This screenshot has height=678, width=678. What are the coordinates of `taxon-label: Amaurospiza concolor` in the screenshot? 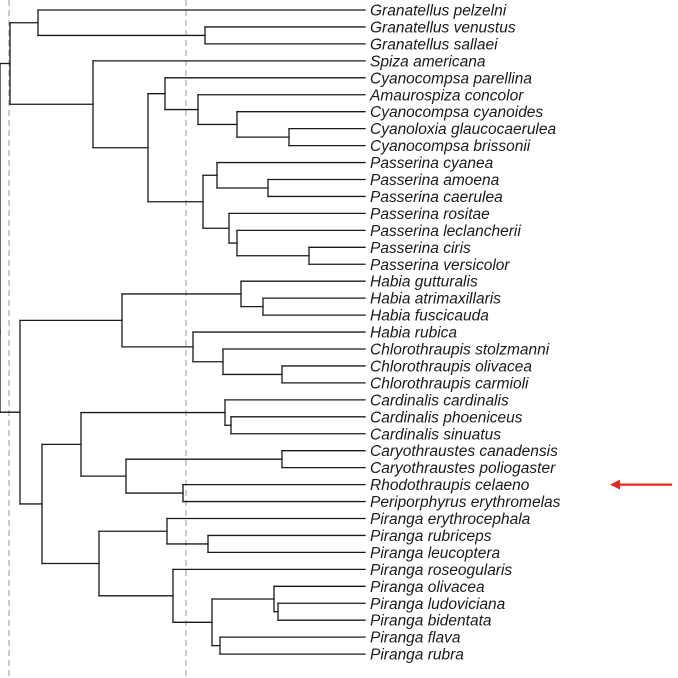 It's located at (446, 95).